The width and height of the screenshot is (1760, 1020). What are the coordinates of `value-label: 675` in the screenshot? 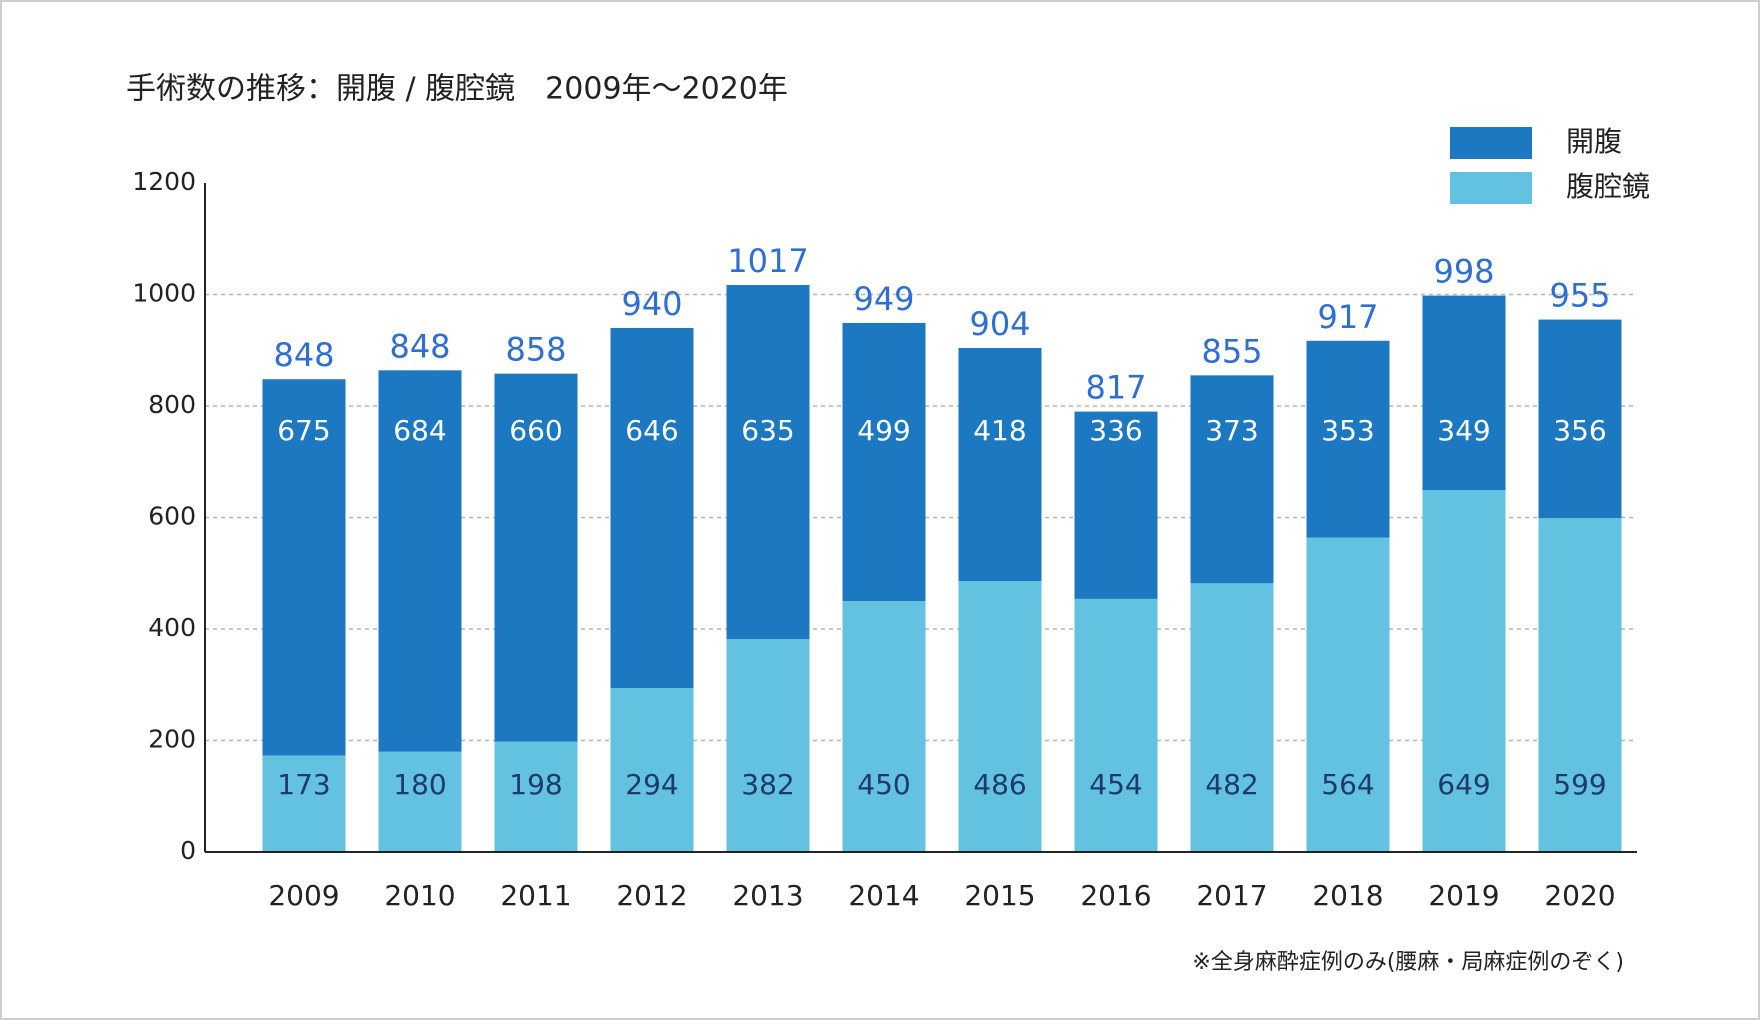 It's located at (303, 430).